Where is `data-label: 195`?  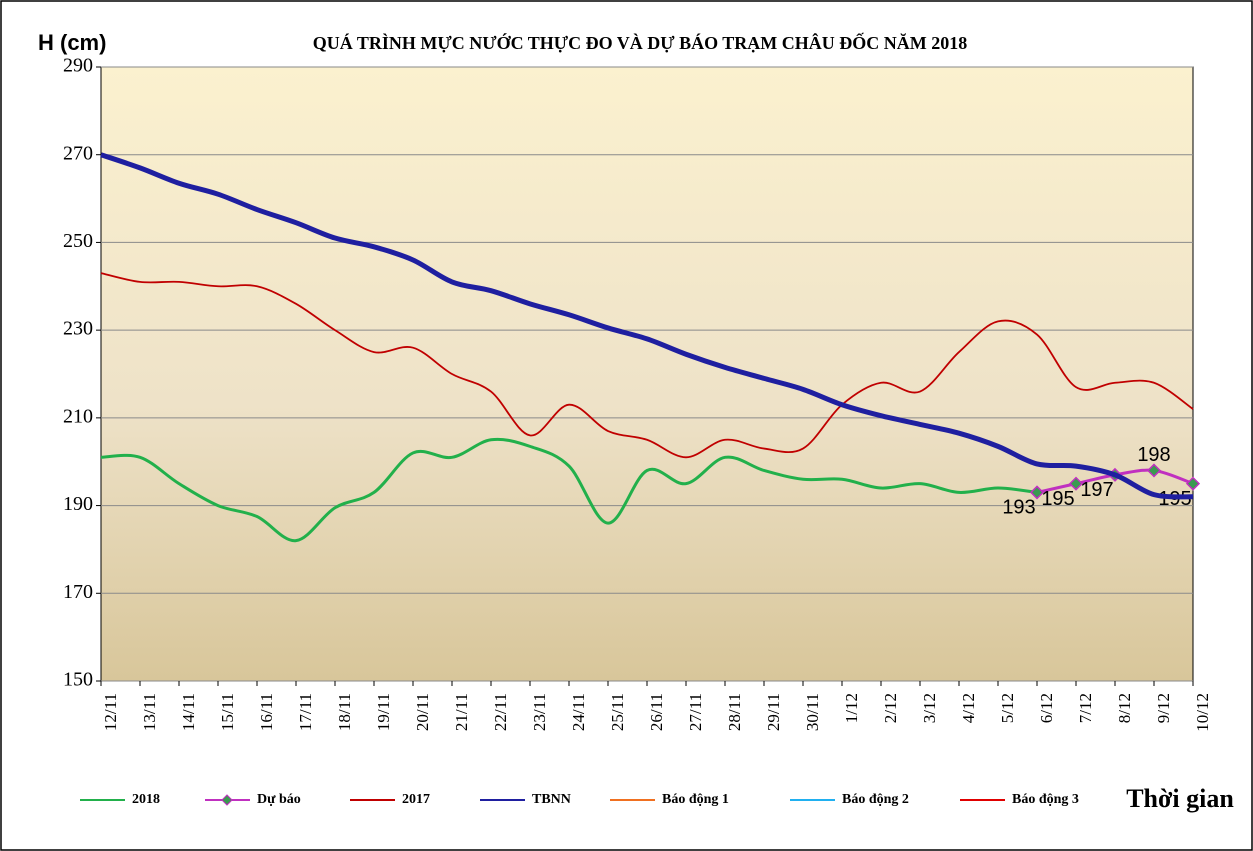
data-label: 195 is located at coordinates (1057, 499).